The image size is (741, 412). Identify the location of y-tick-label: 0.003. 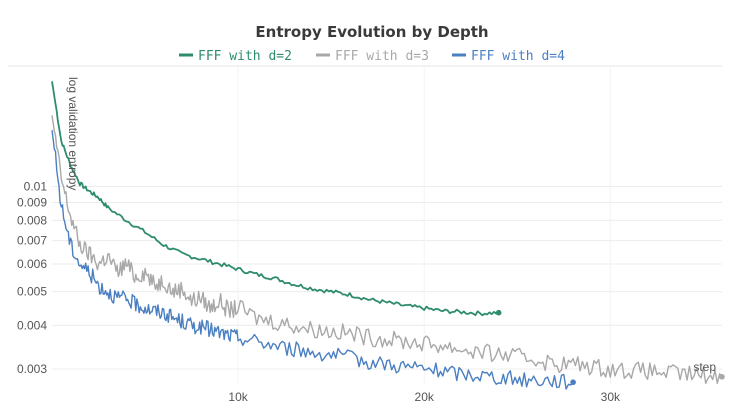
(32, 369).